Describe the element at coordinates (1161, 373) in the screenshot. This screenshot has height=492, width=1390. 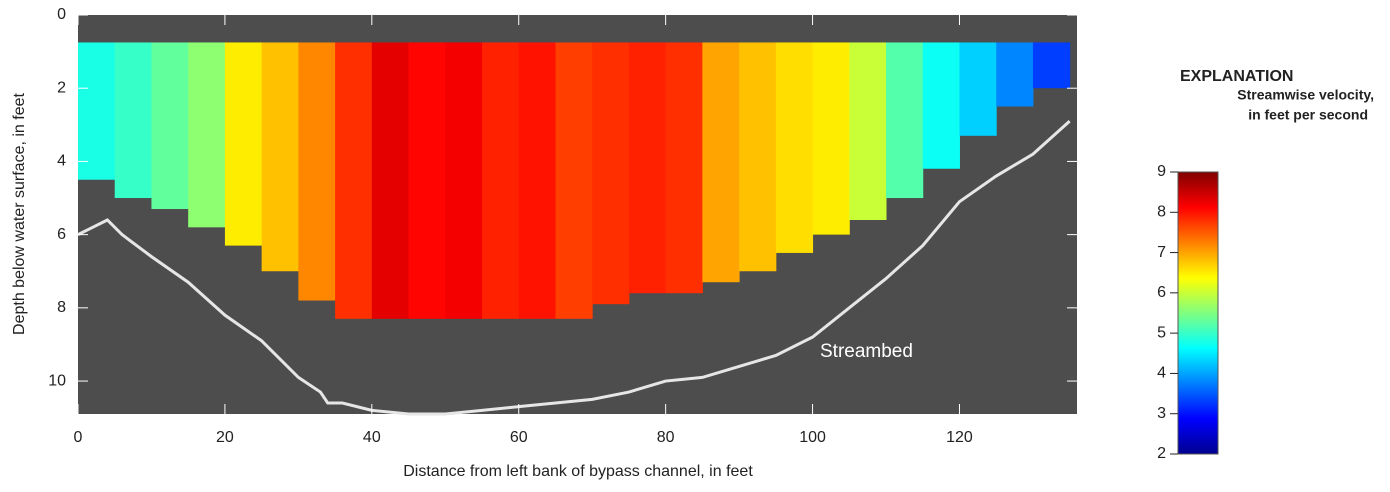
I see `colorbar-tick-label: 4` at that location.